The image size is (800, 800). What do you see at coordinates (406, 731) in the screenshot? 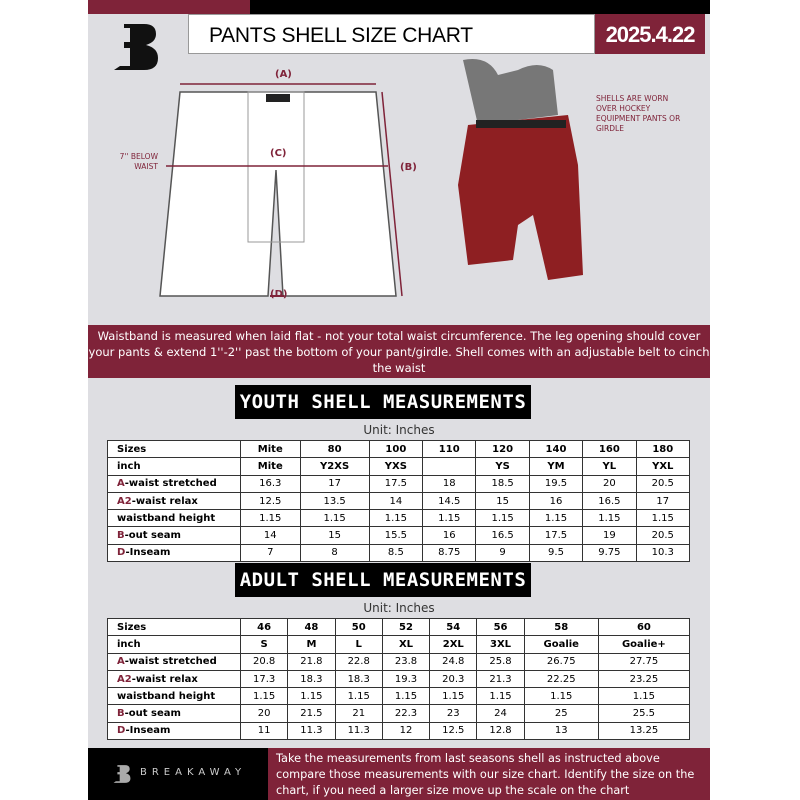
I see `table-cell: 12` at bounding box center [406, 731].